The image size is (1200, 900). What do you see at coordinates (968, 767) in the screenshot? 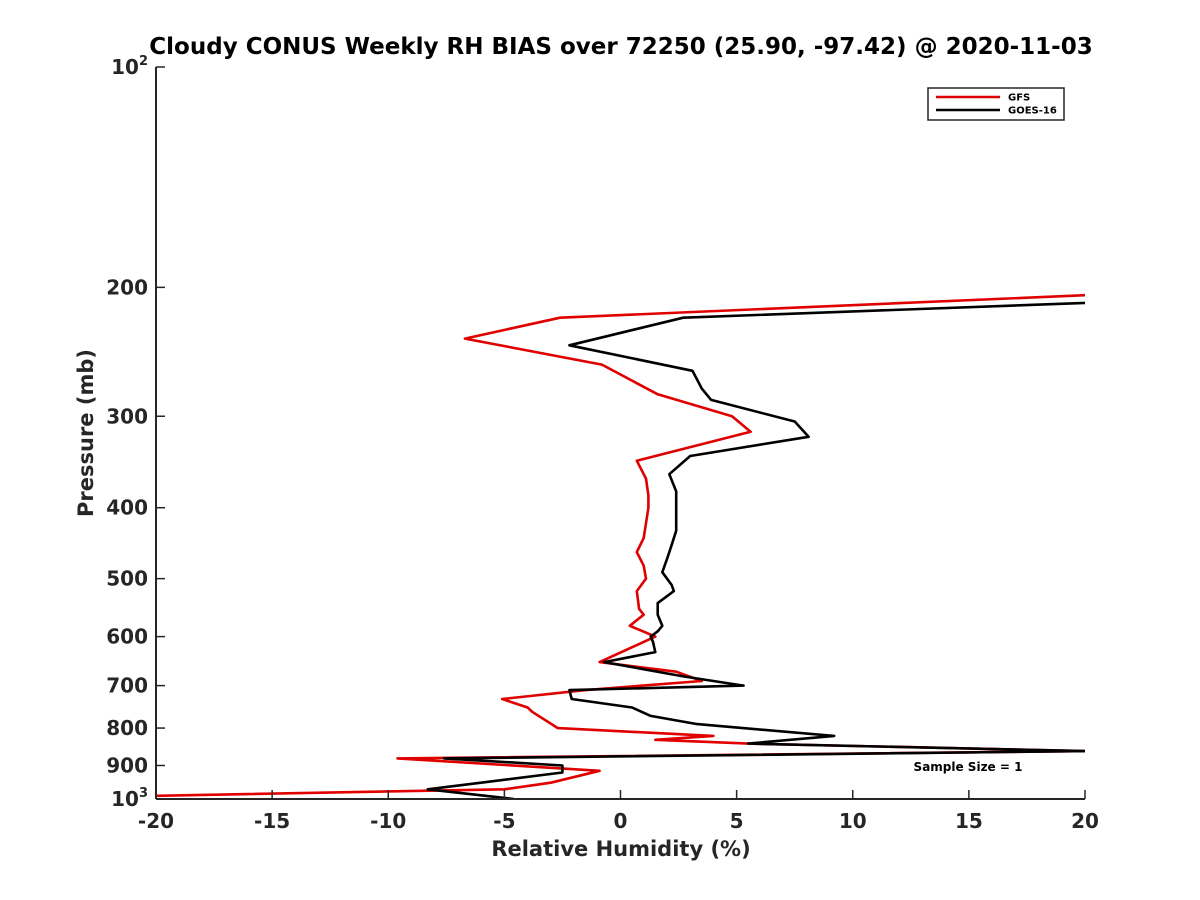
I see `sample-size-annotation: Sample Size = 1` at bounding box center [968, 767].